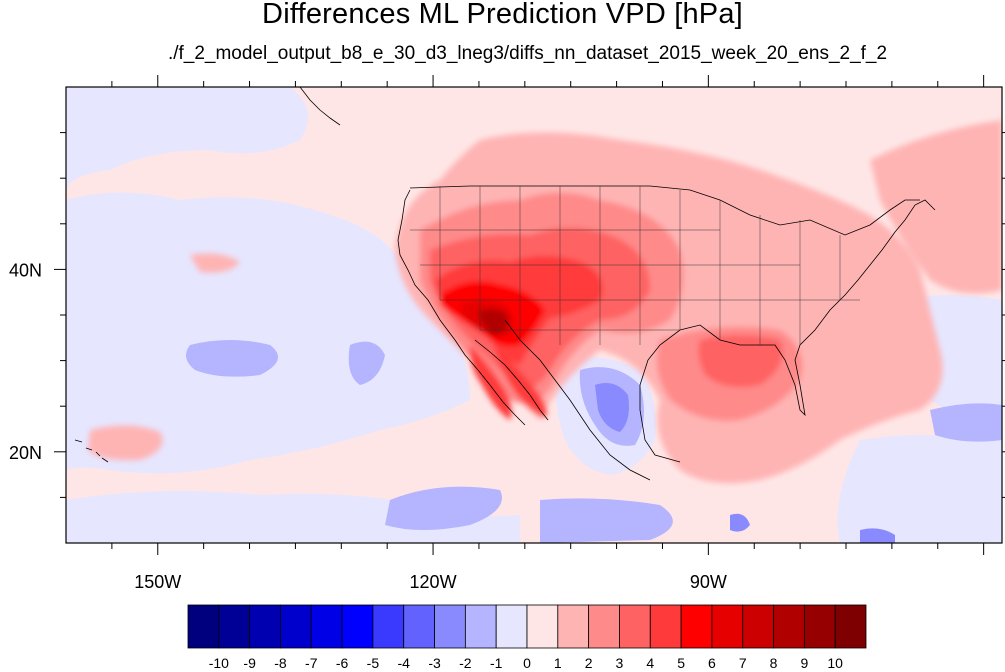 Image resolution: width=1005 pixels, height=672 pixels. What do you see at coordinates (620, 663) in the screenshot?
I see `colorbar-label: 3` at bounding box center [620, 663].